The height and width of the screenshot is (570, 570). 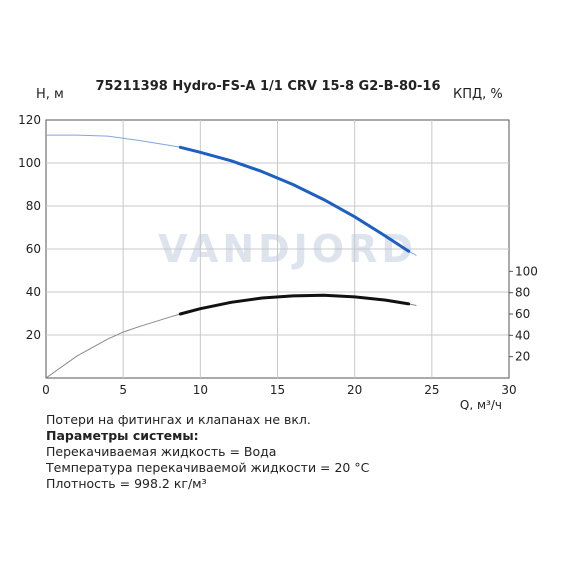 I want to click on y2-tick-label: 20, so click(x=522, y=357).